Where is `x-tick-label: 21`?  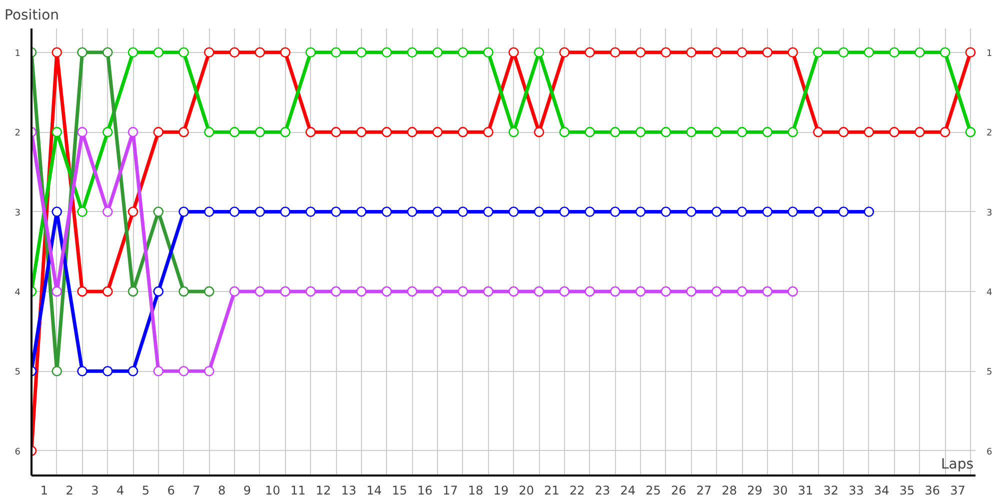 x-tick-label: 21 is located at coordinates (552, 491).